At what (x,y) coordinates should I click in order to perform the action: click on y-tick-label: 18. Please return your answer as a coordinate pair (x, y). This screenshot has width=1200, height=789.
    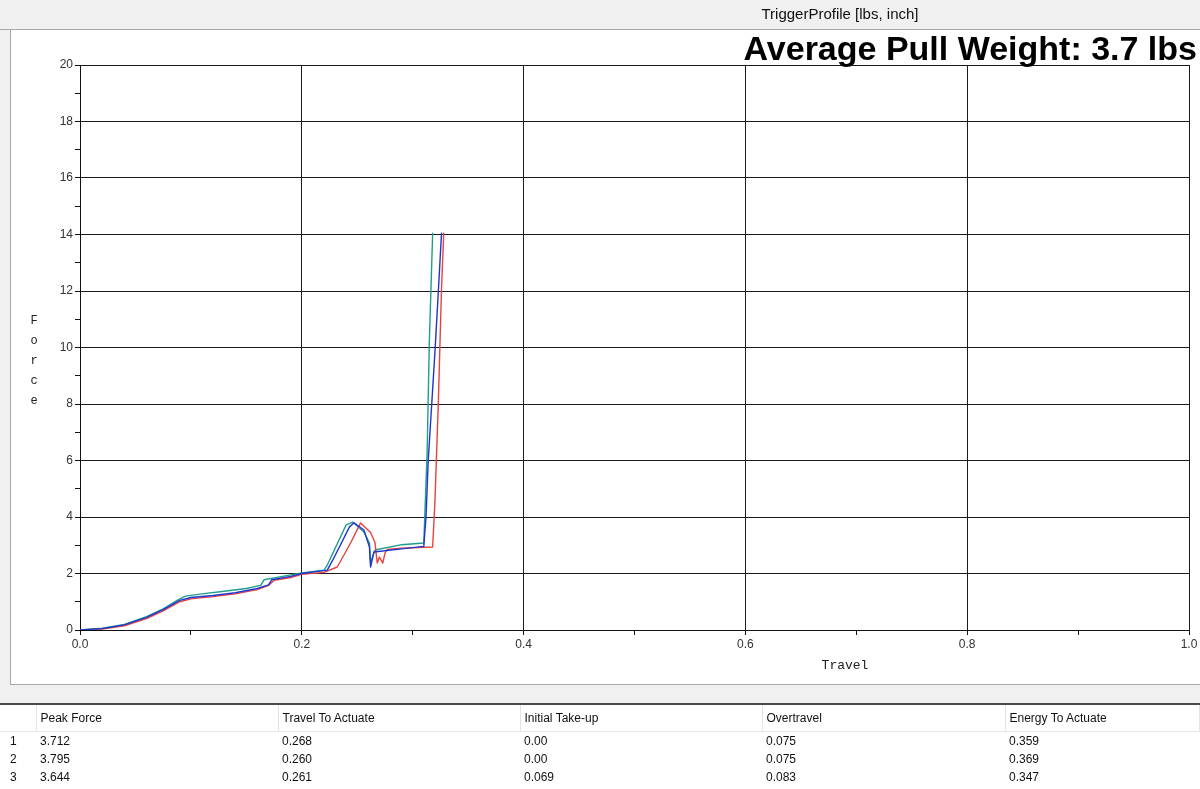
    Looking at the image, I should click on (66, 120).